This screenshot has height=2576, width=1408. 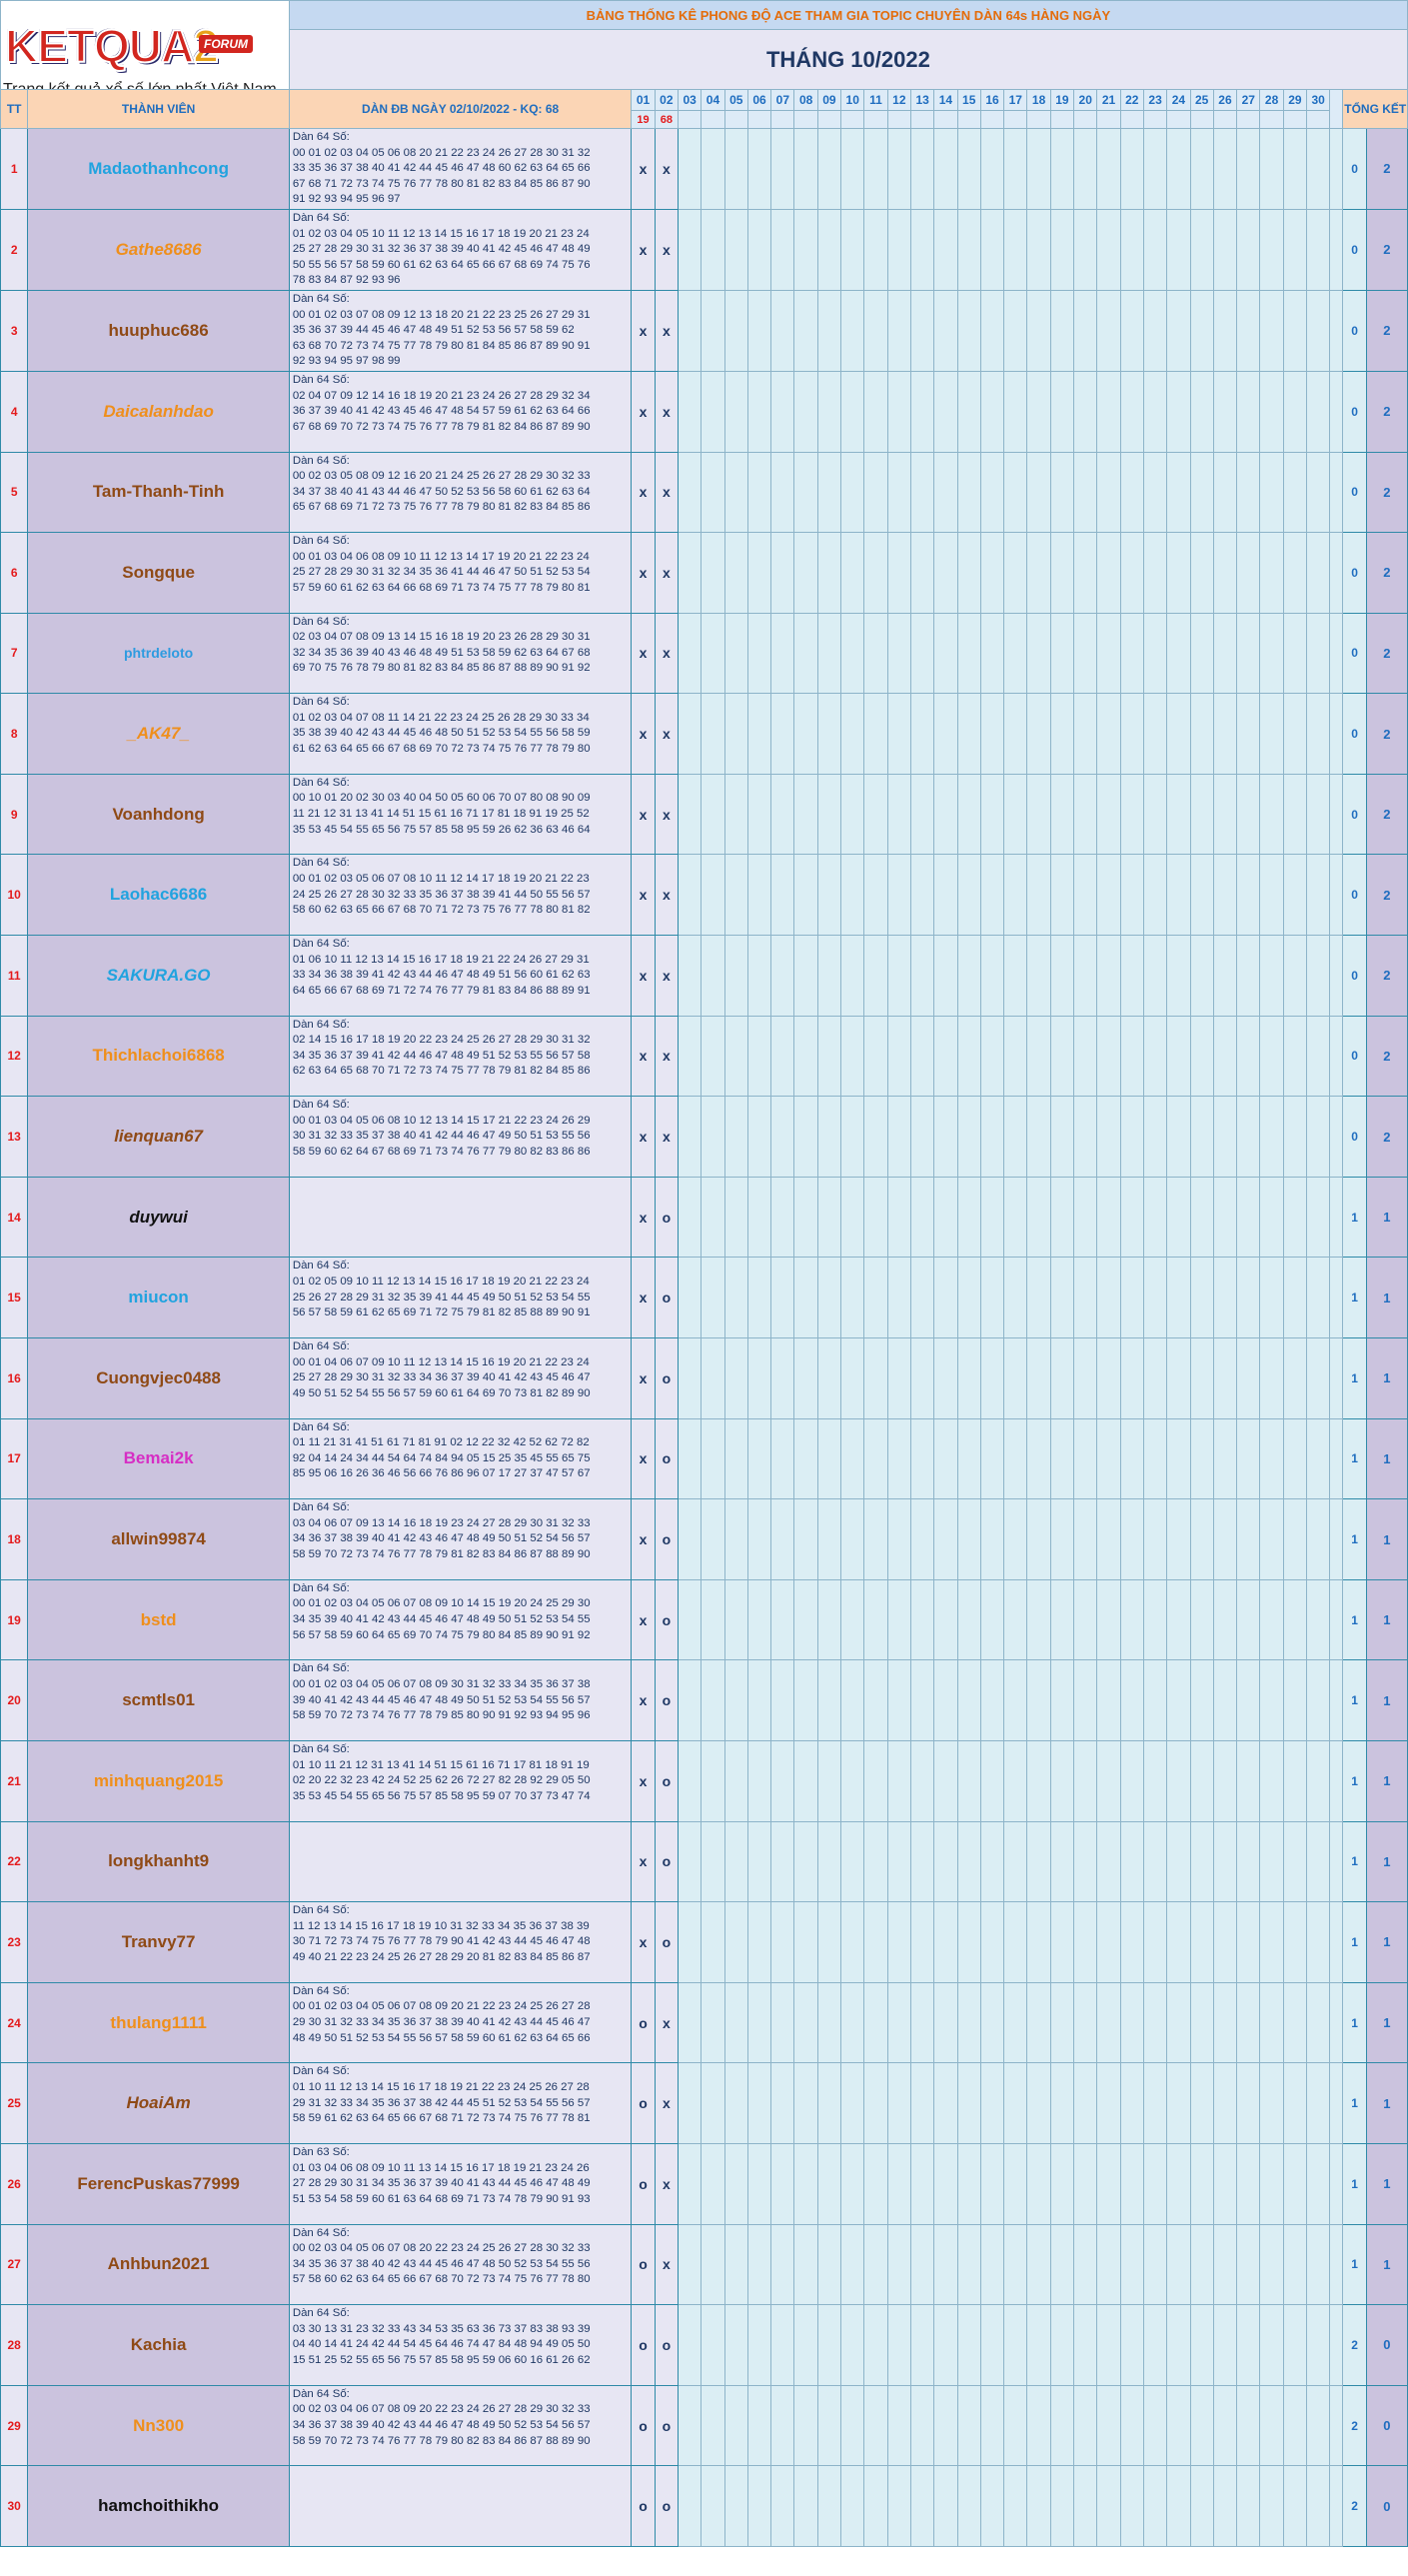 I want to click on member-name: Nn300, so click(x=158, y=2426).